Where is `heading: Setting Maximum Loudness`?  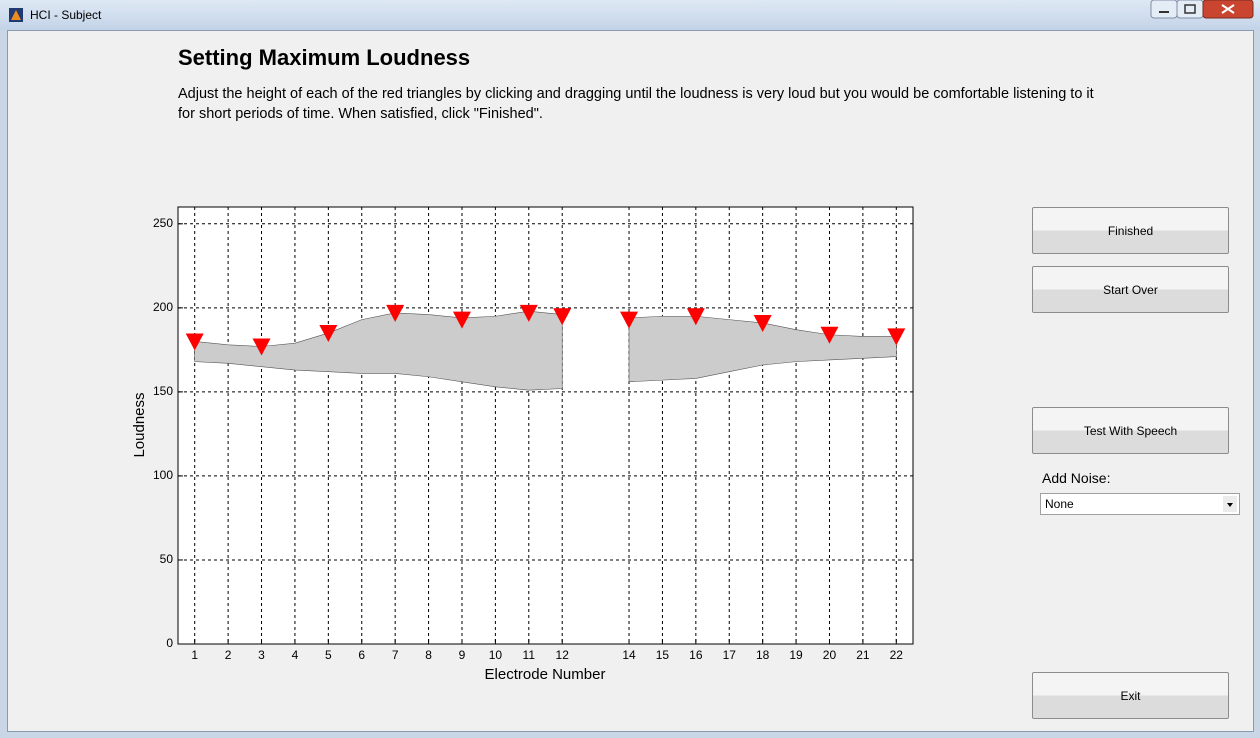
heading: Setting Maximum Loudness is located at coordinates (324, 57).